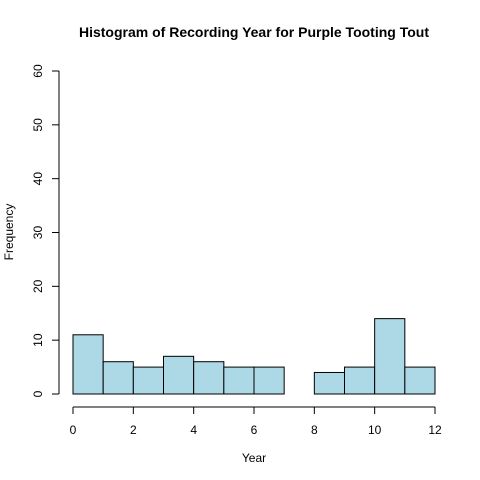 The height and width of the screenshot is (480, 480). I want to click on bars-group, so click(254, 356).